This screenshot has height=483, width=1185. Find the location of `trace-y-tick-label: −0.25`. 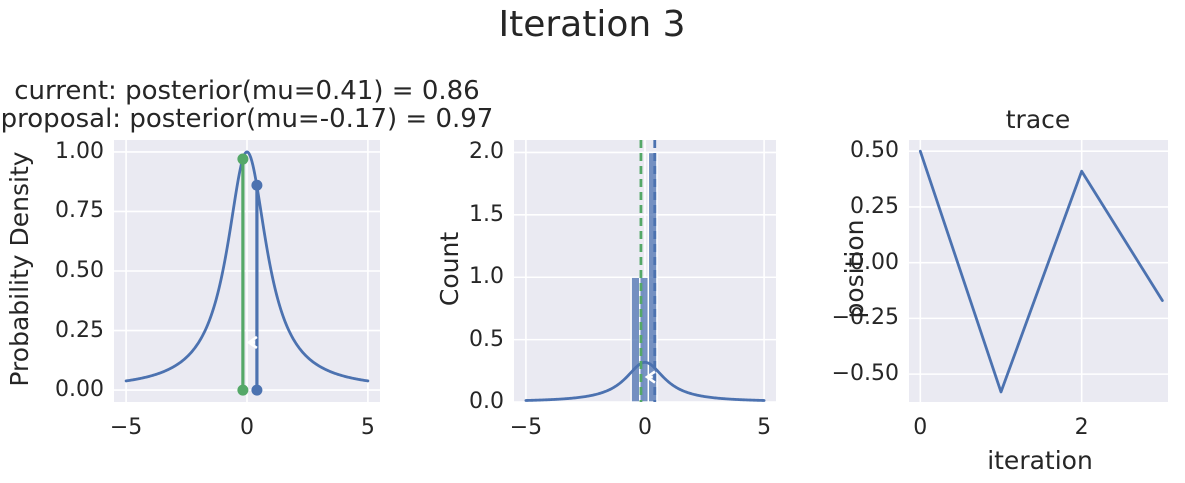

trace-y-tick-label: −0.25 is located at coordinates (865, 318).